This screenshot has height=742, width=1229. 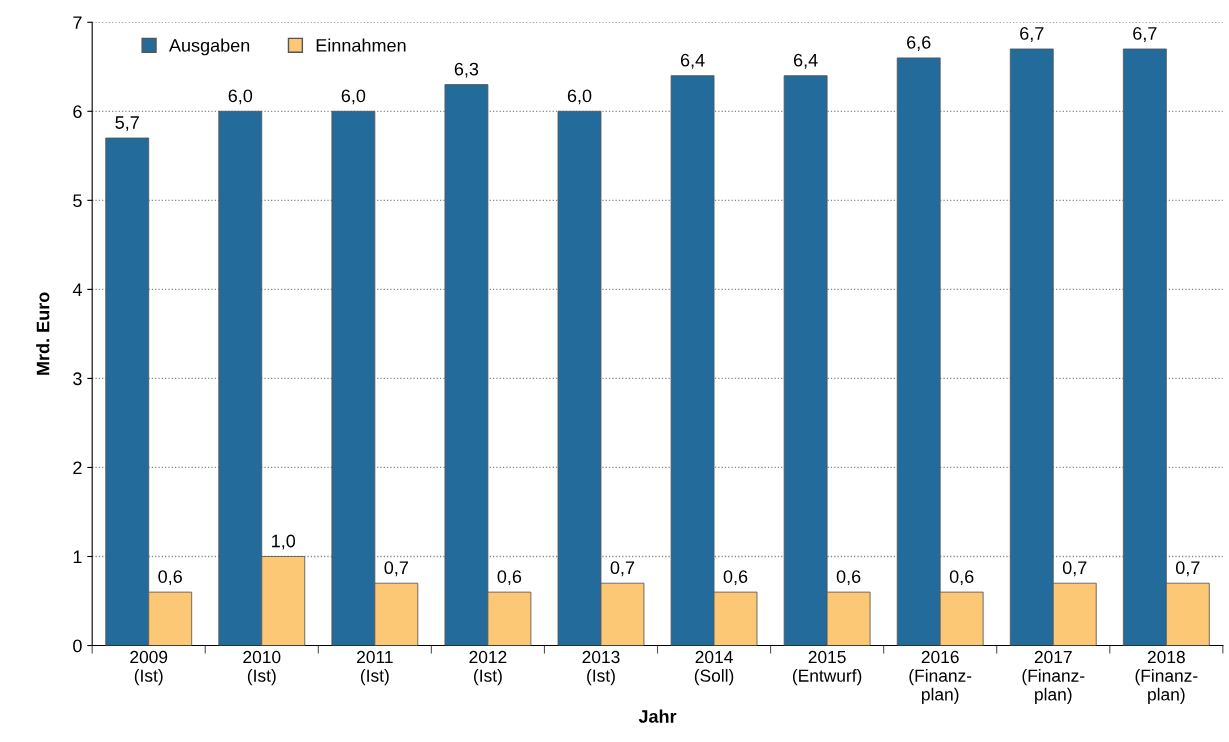 What do you see at coordinates (1053, 677) in the screenshot?
I see `x-tick-label: 2017 (Finanz- plan)` at bounding box center [1053, 677].